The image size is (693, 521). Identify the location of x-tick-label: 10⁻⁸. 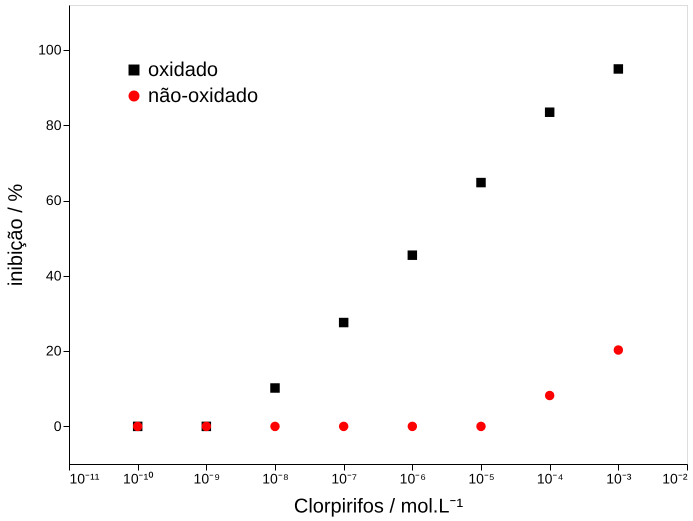
(275, 478).